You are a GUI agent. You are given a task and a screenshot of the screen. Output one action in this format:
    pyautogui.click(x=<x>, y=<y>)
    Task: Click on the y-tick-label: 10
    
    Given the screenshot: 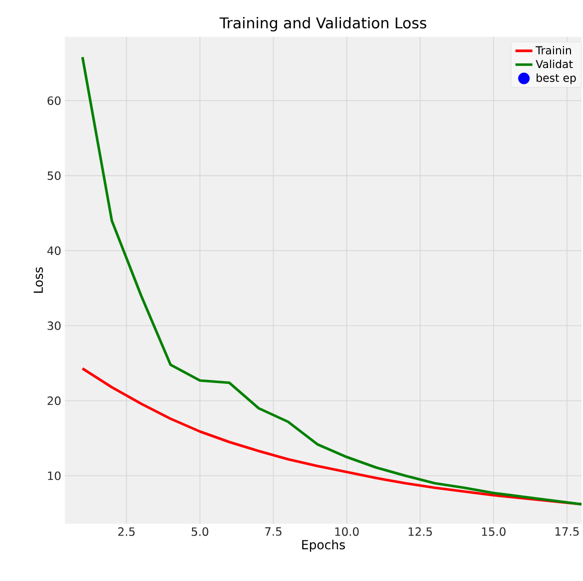 What is the action you would take?
    pyautogui.click(x=54, y=476)
    